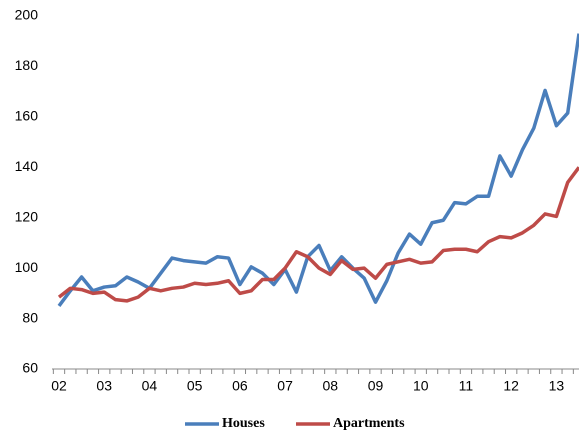  What do you see at coordinates (27, 116) in the screenshot?
I see `y-tick-label: 160` at bounding box center [27, 116].